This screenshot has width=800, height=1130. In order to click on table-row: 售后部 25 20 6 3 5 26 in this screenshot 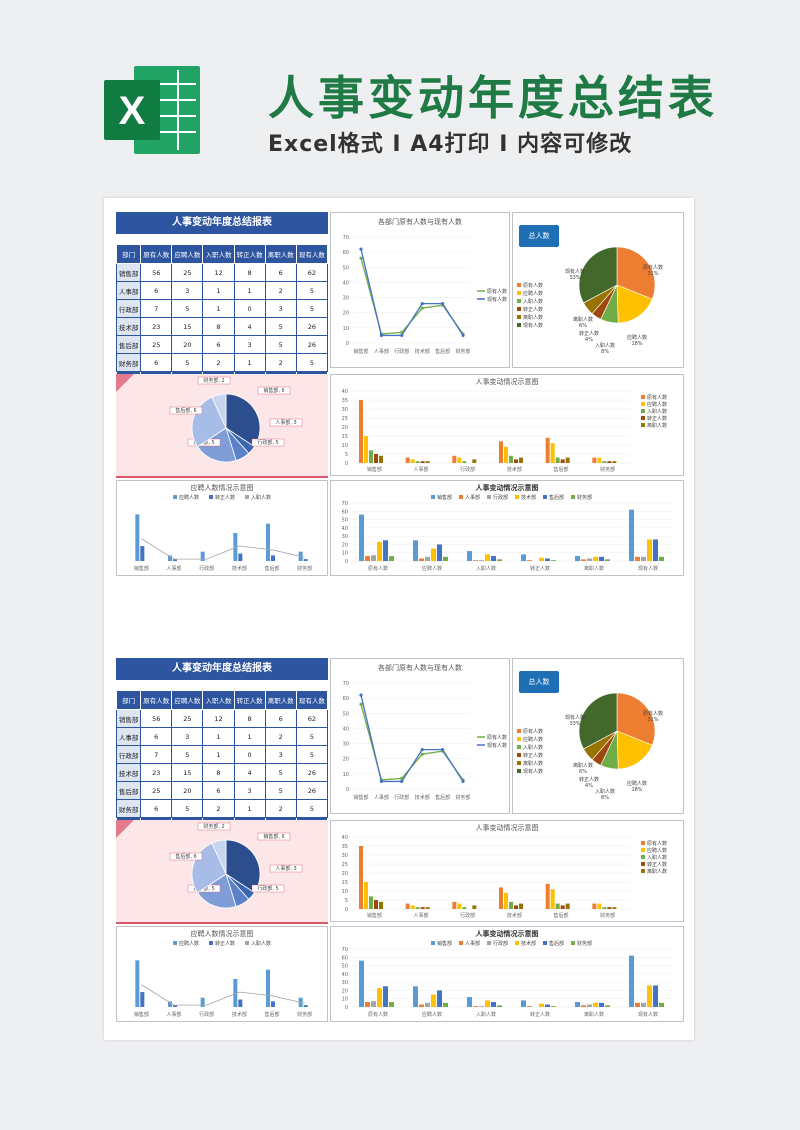, I will do `click(222, 790)`.